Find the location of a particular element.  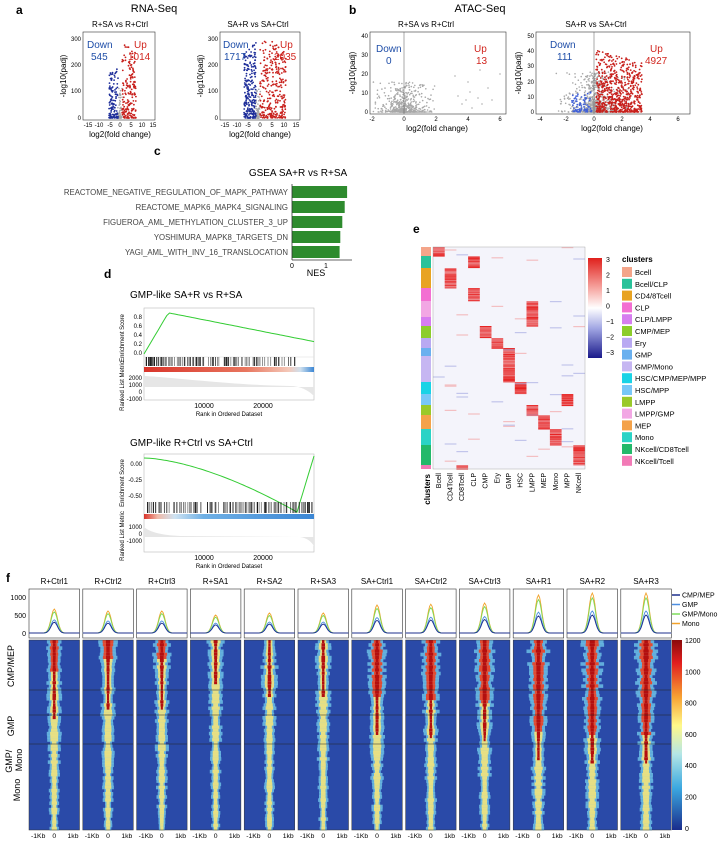

heatmap-frame is located at coordinates (54, 735).